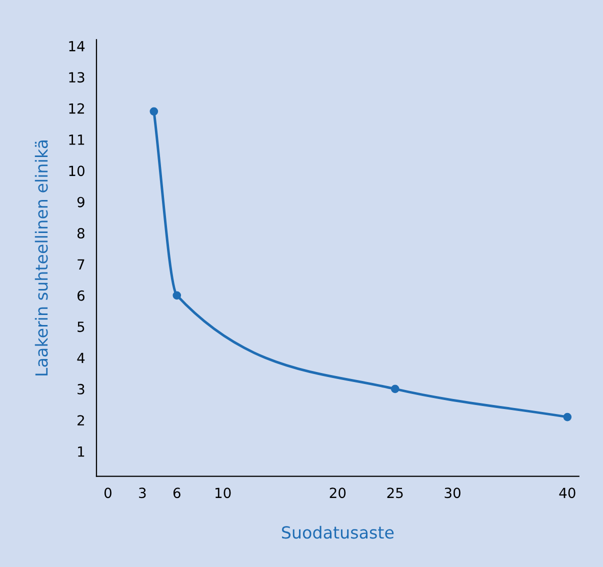 This screenshot has height=567, width=603. What do you see at coordinates (81, 389) in the screenshot?
I see `y-tick-label: 3` at bounding box center [81, 389].